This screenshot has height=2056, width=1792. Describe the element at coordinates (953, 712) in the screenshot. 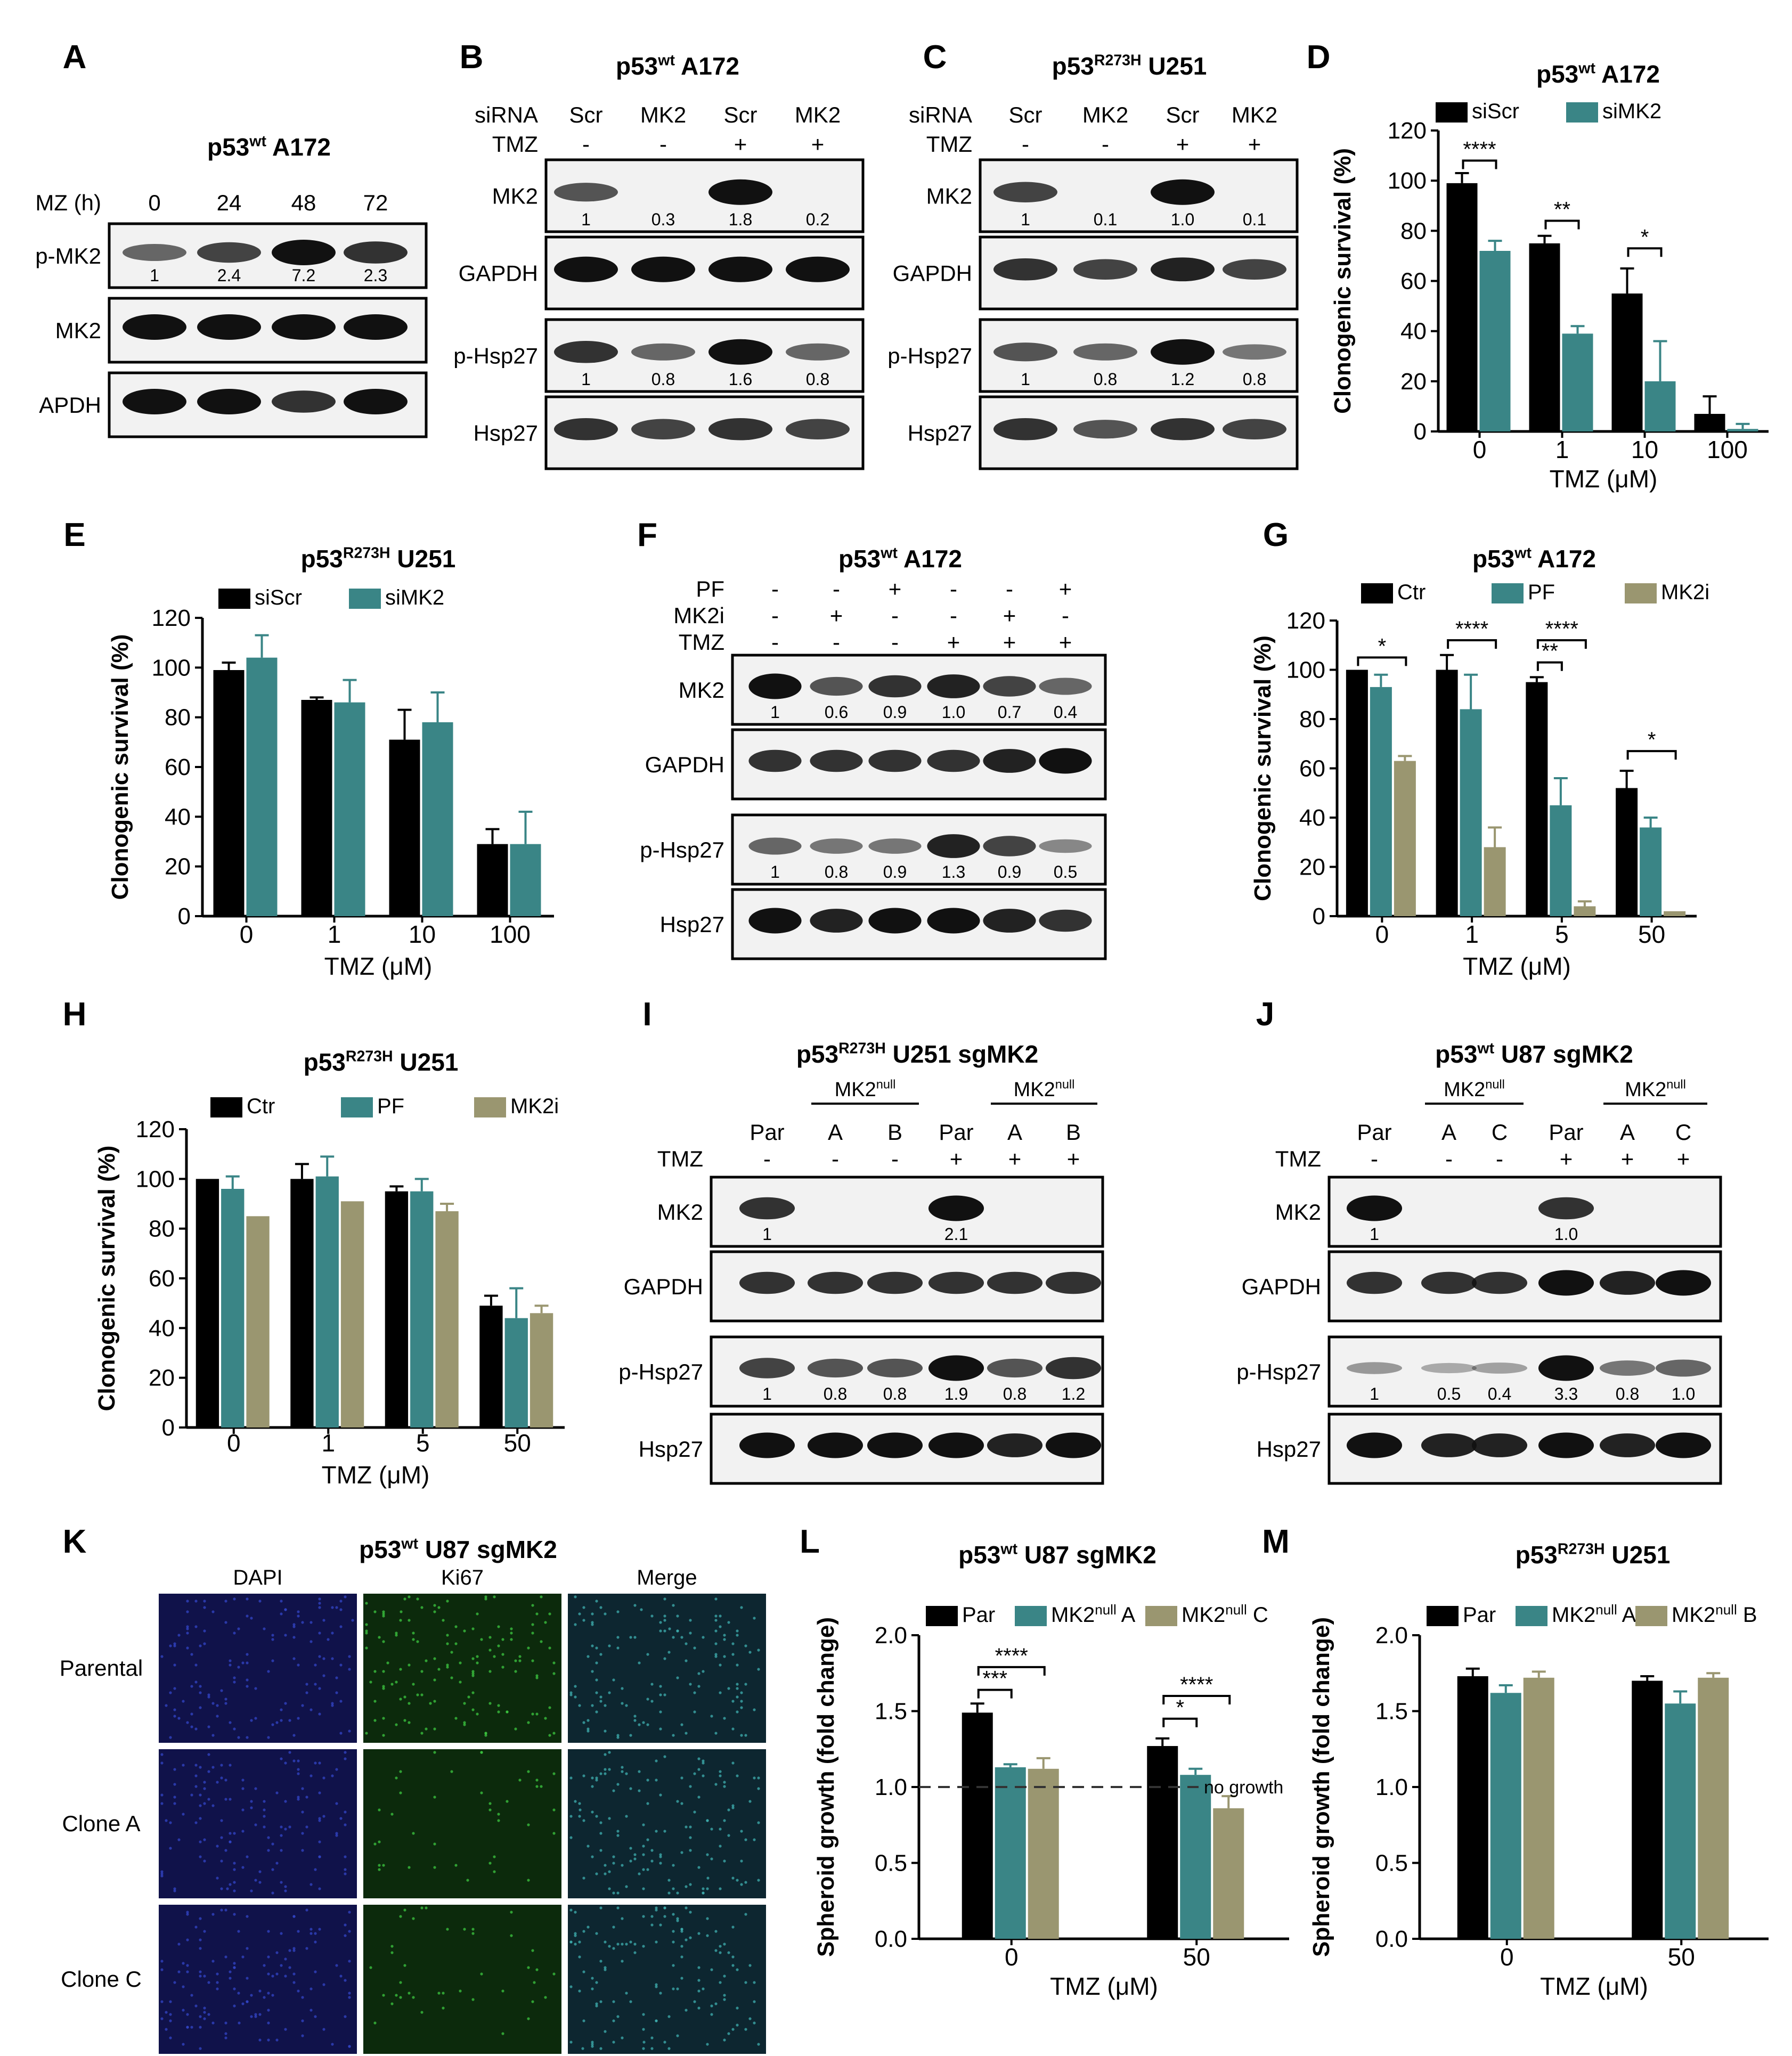

I see `quantification-value: 1.0` at that location.